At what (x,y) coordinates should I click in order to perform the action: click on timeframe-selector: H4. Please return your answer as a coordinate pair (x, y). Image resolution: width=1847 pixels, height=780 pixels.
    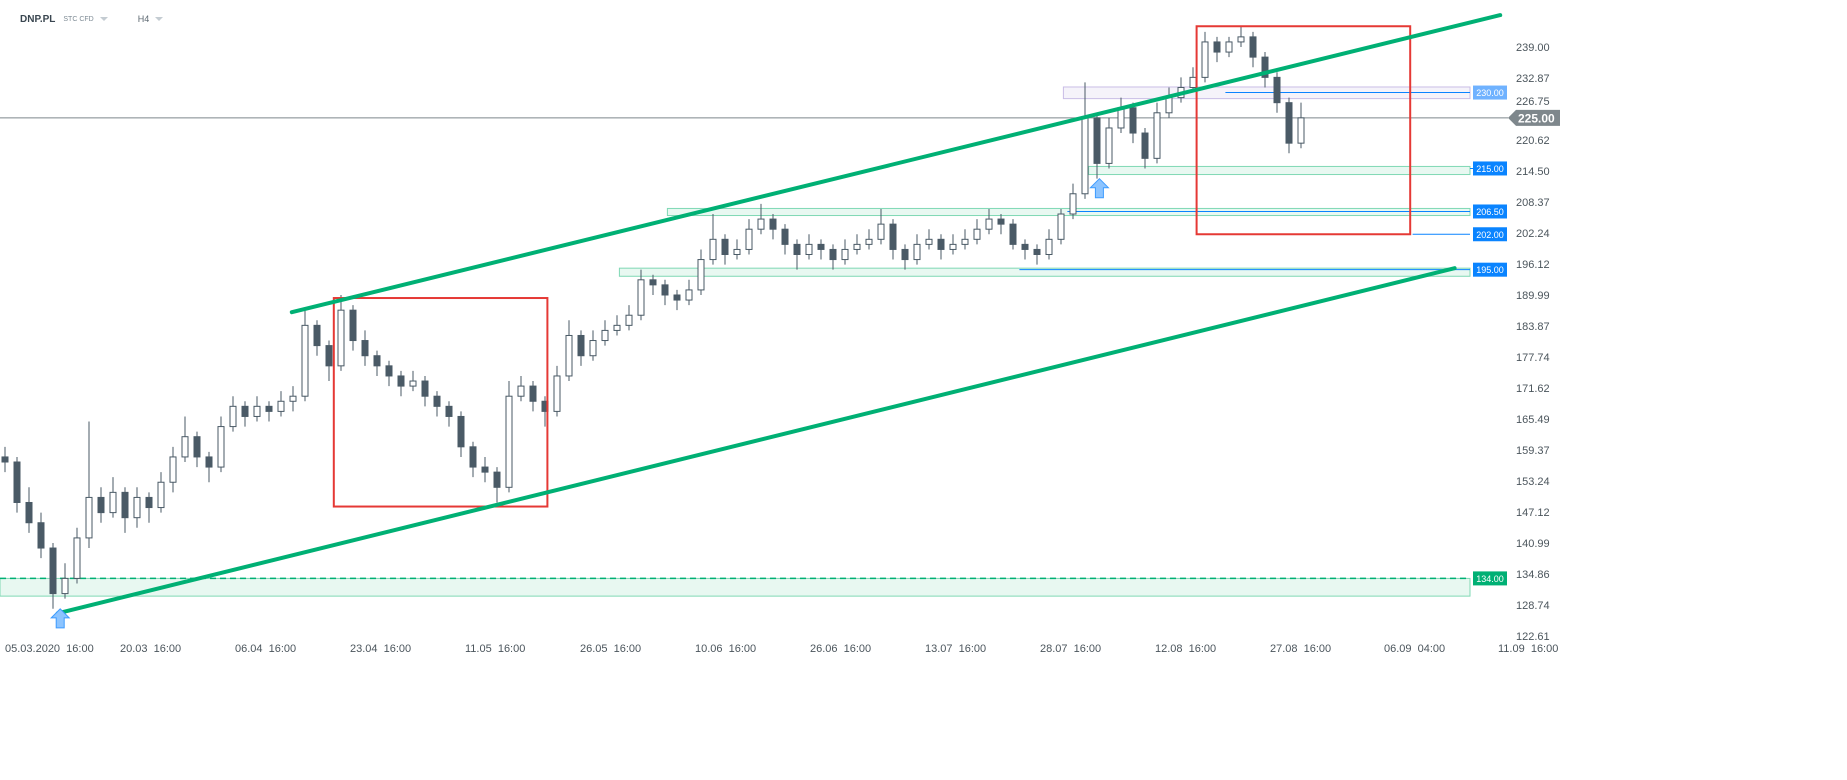
    Looking at the image, I should click on (143, 19).